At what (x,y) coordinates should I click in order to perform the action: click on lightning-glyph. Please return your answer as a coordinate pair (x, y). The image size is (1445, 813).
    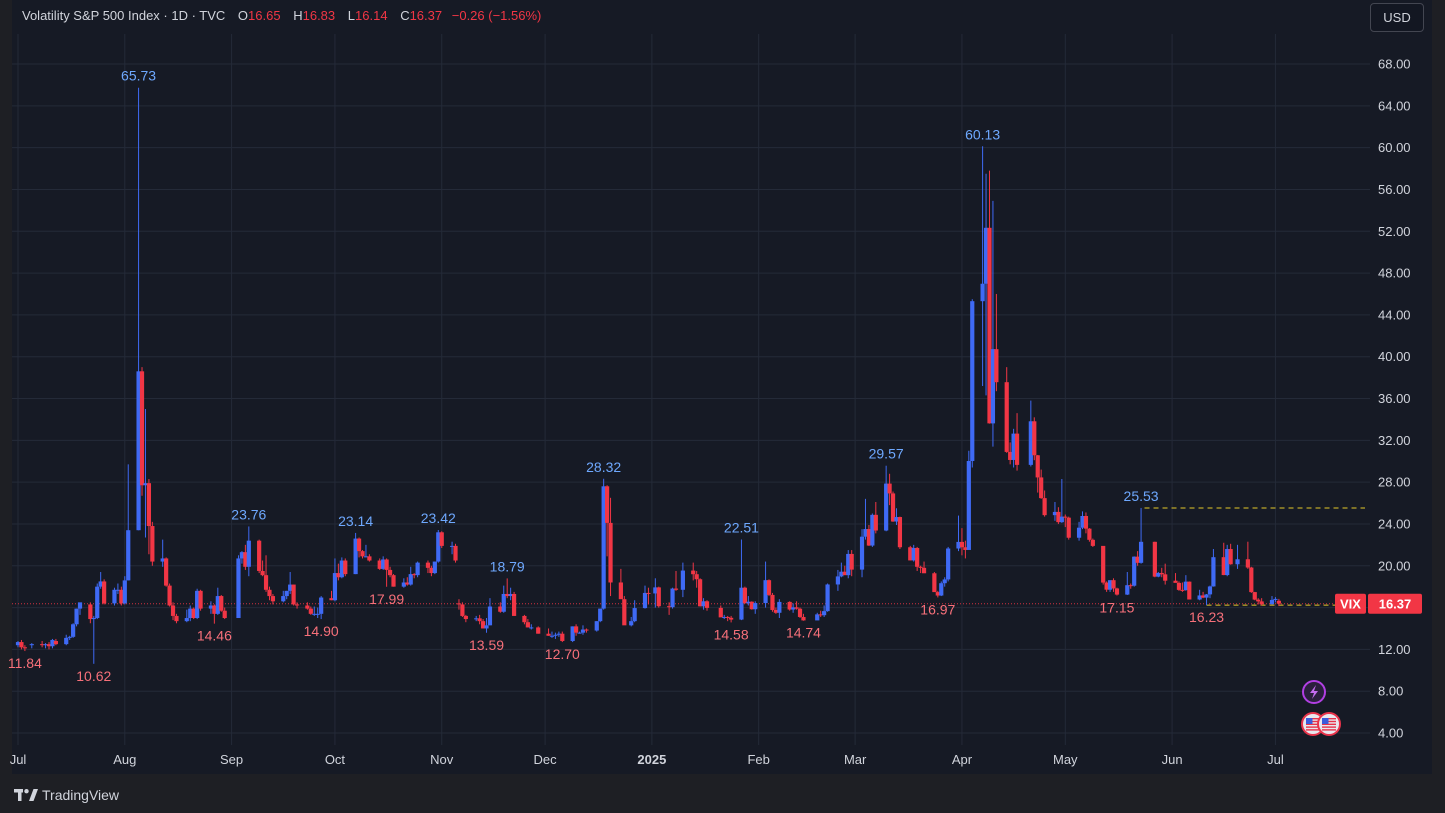
    Looking at the image, I should click on (1314, 692).